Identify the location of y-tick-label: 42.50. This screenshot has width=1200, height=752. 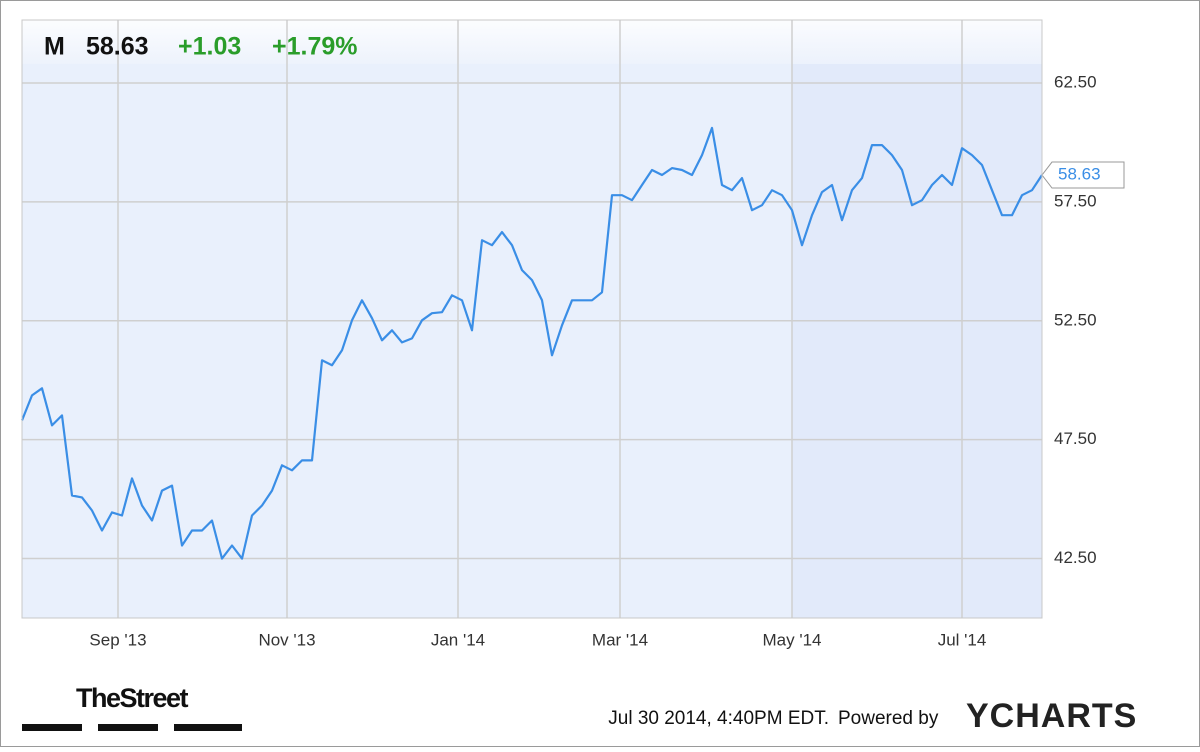
(1075, 557).